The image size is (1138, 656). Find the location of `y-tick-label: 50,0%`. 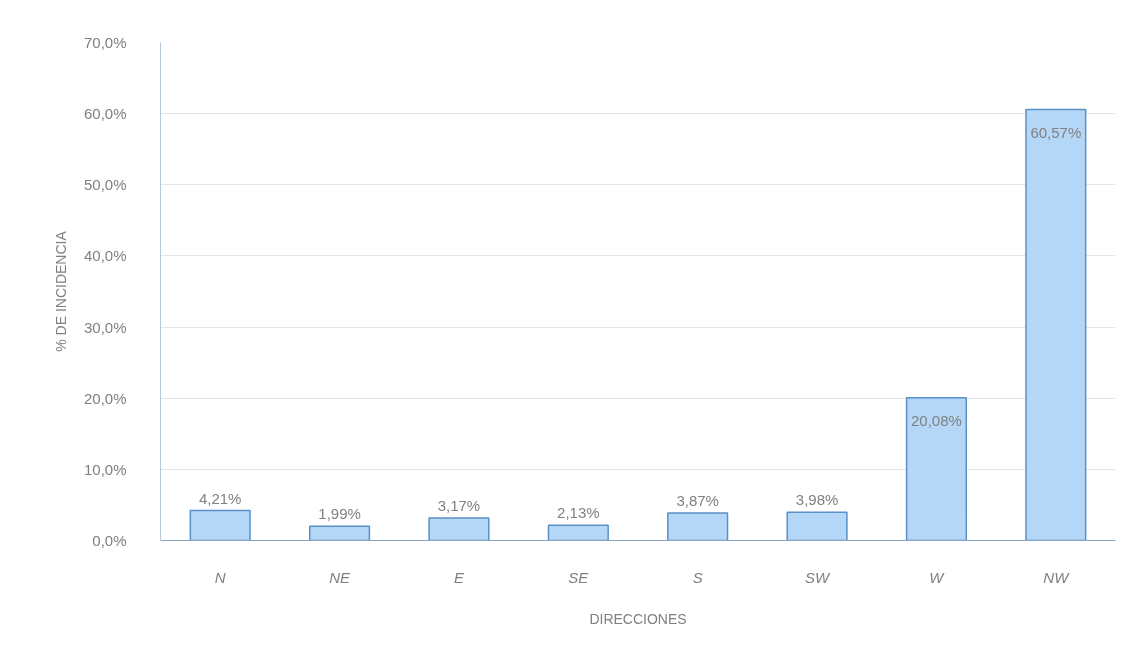

y-tick-label: 50,0% is located at coordinates (105, 185).